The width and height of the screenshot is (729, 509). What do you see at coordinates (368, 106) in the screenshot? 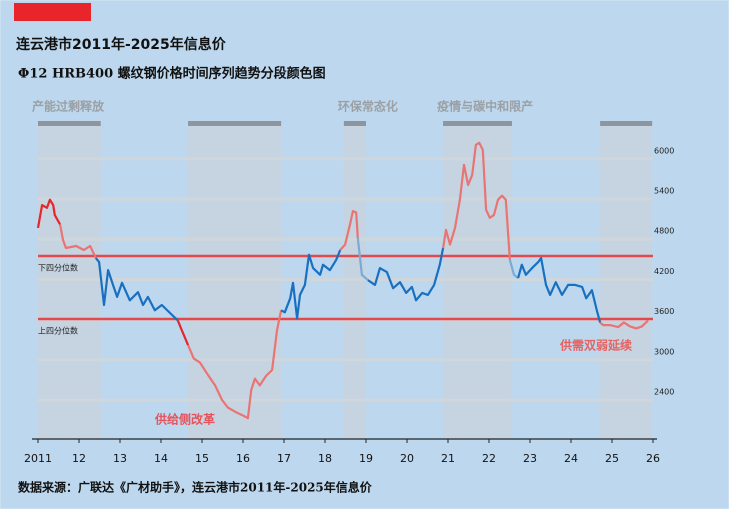
I see `period-label: 环保常态化` at bounding box center [368, 106].